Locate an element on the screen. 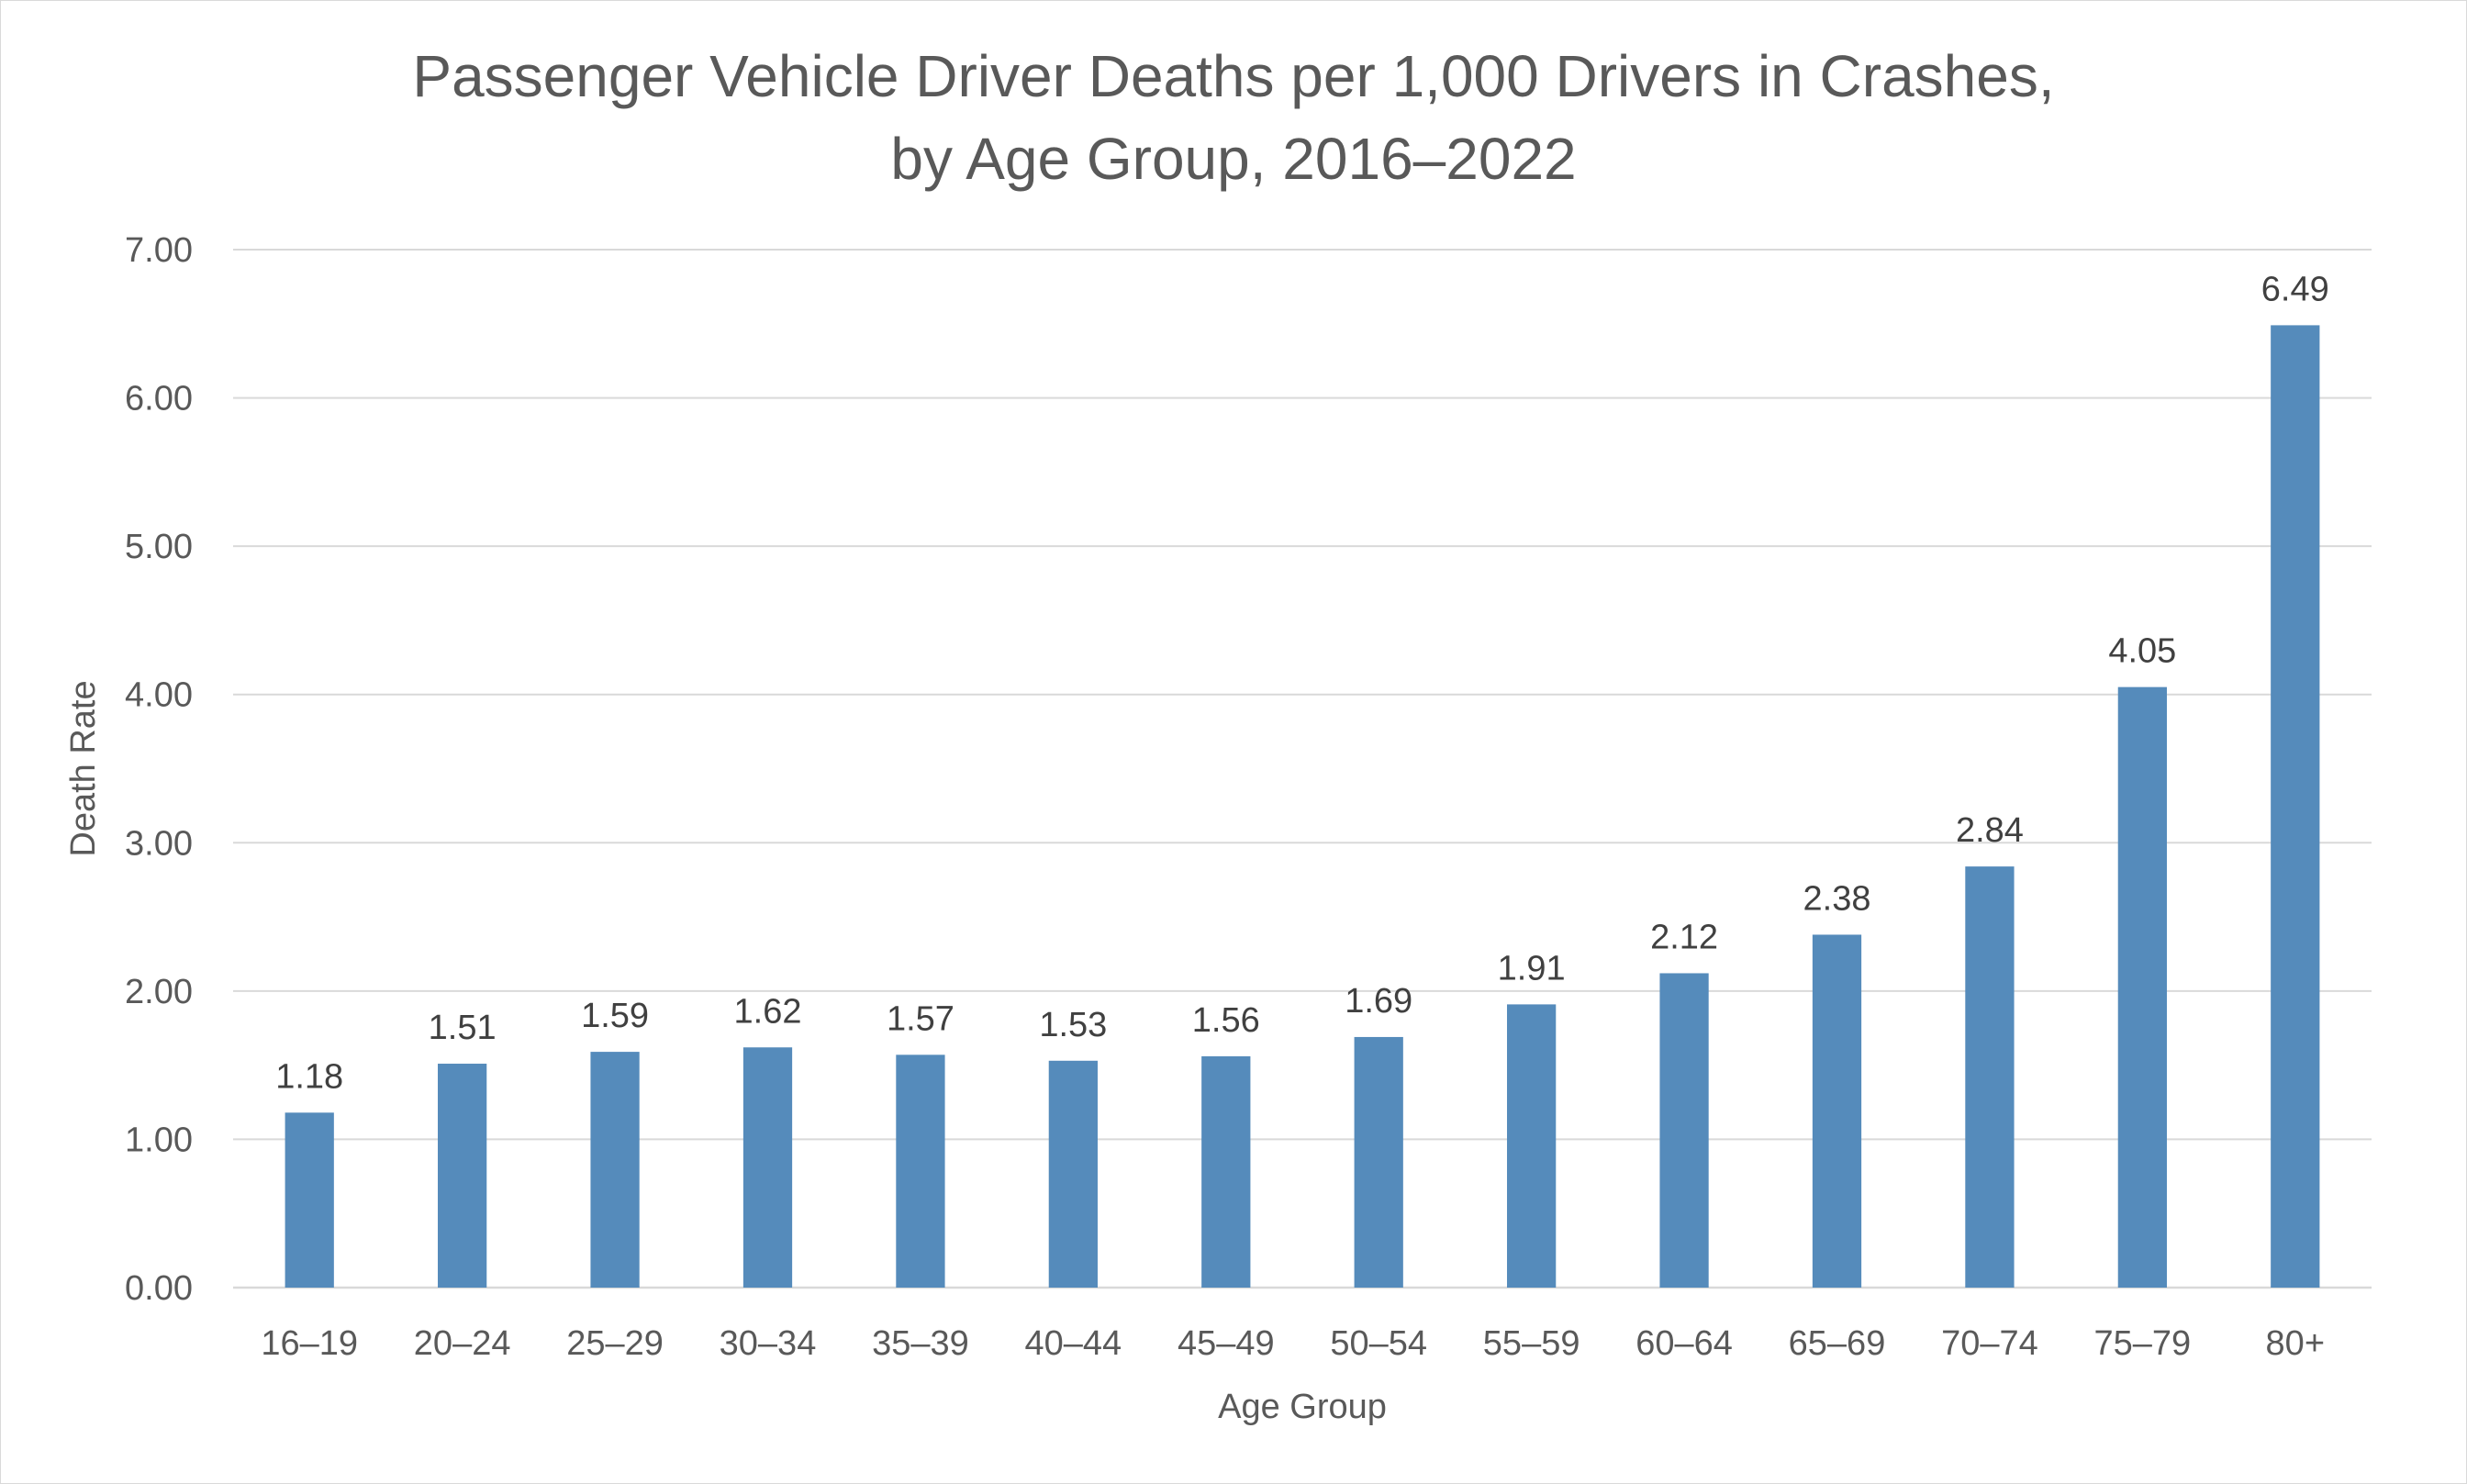 Image resolution: width=2467 pixels, height=1484 pixels. data-label: 1.51 is located at coordinates (463, 1028).